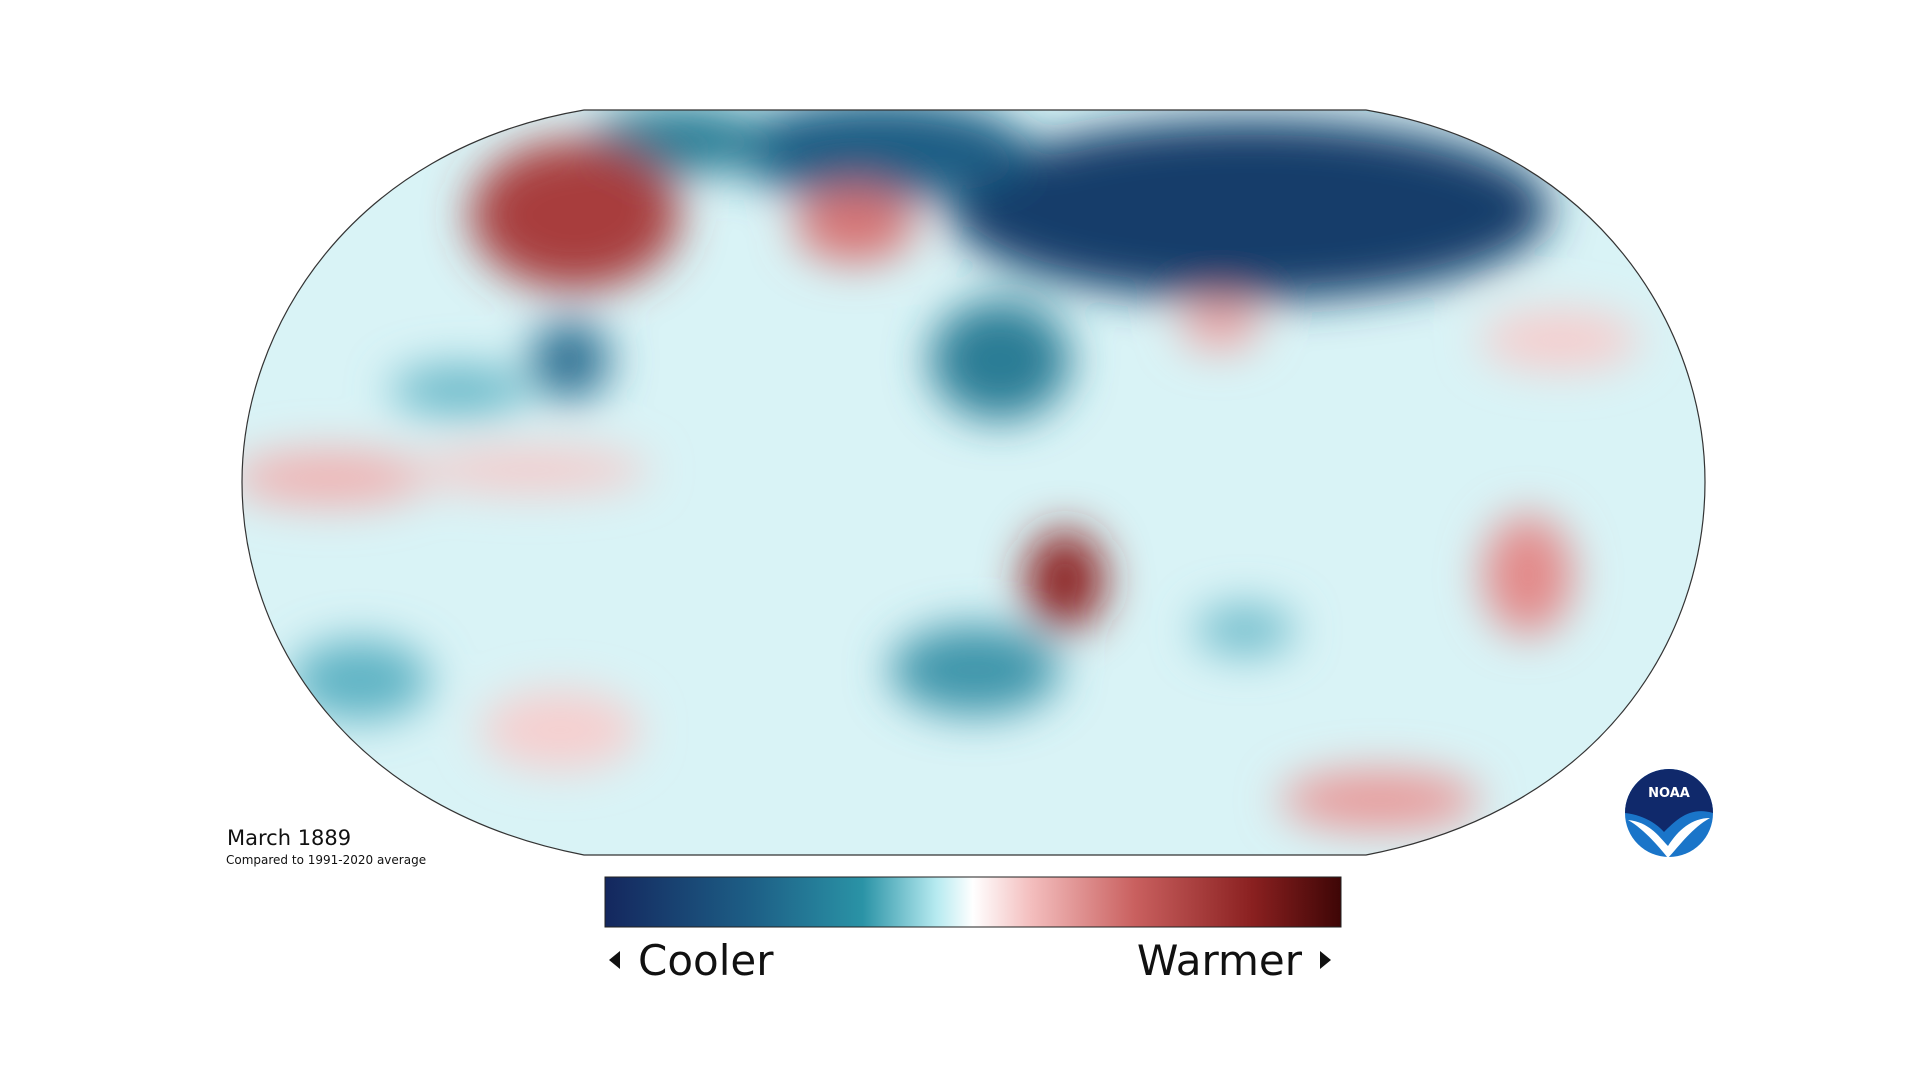 The image size is (1920, 1080). I want to click on logo-text: NOAA, so click(1669, 793).